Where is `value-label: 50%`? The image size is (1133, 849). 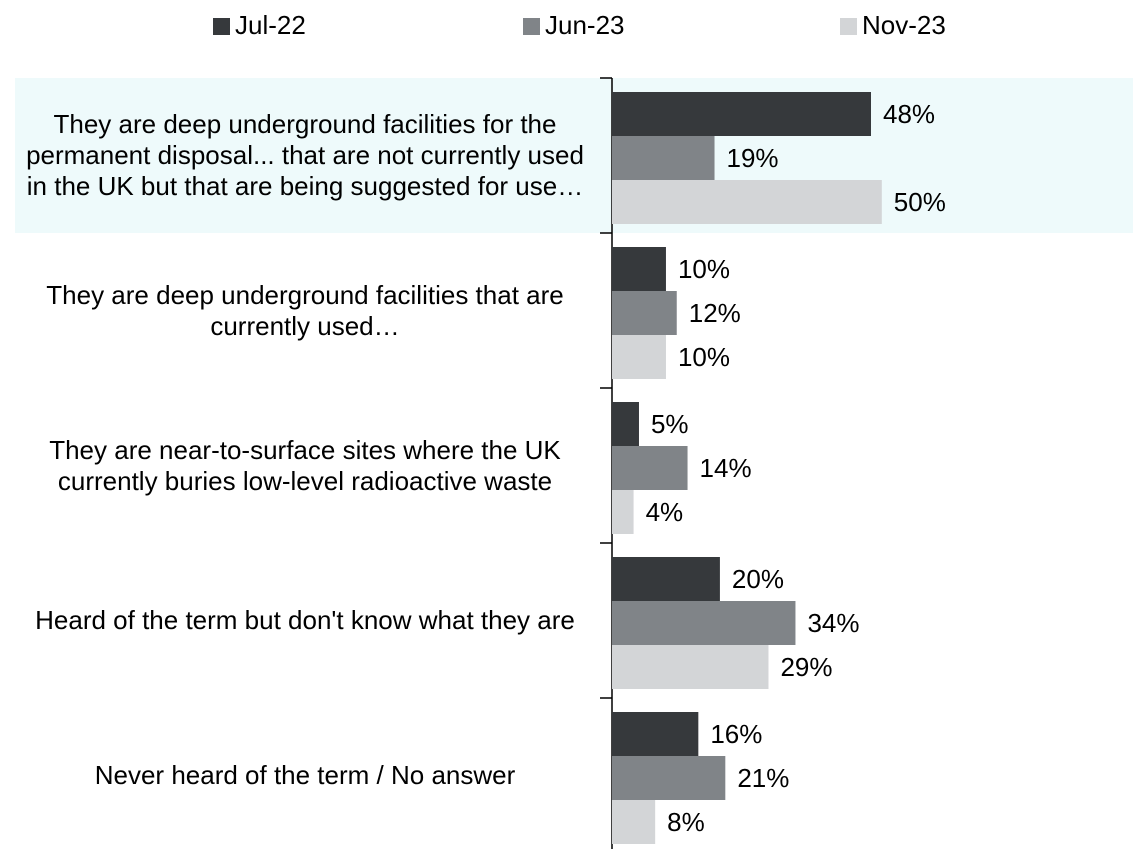
value-label: 50% is located at coordinates (920, 202).